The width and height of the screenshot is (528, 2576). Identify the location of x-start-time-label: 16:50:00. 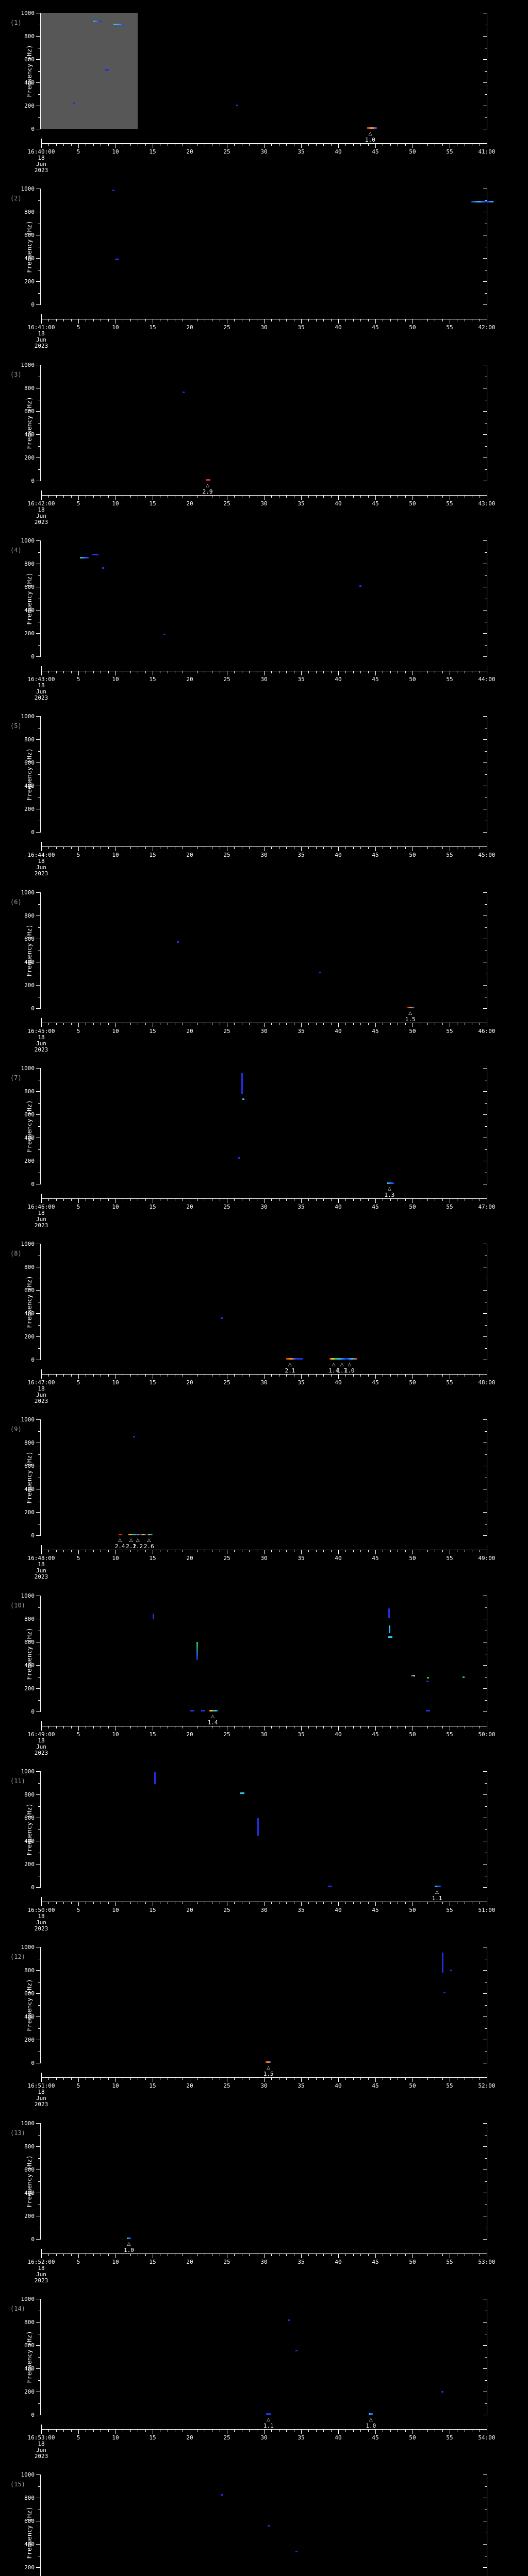
(41, 1910).